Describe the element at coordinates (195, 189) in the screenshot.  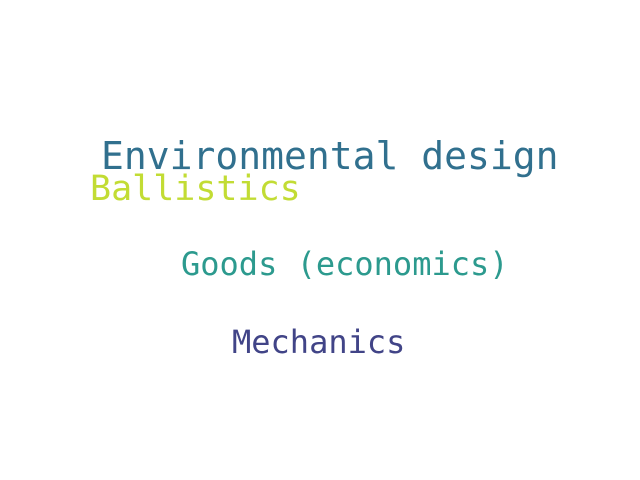
I see `word-ballistics: Ballistics` at that location.